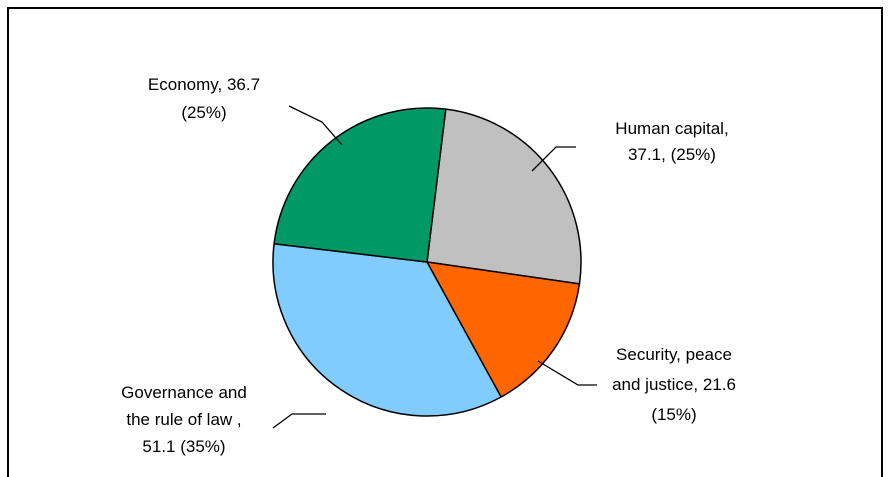  Describe the element at coordinates (504, 196) in the screenshot. I see `pie-slice-human-capital` at that location.